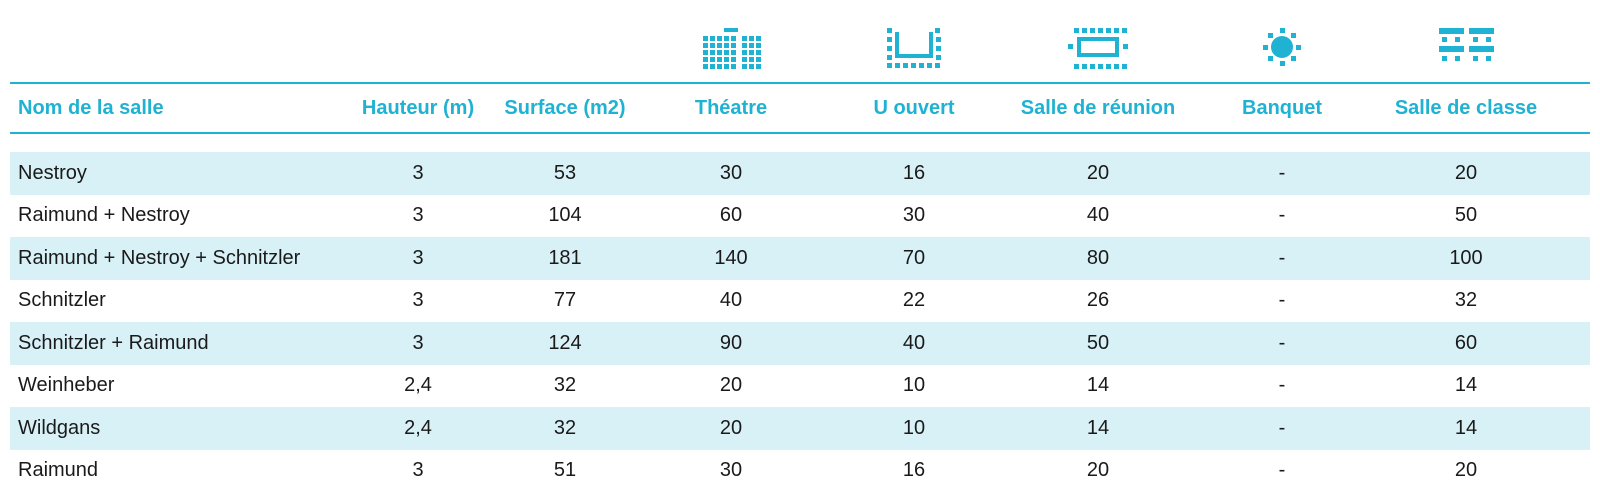 Image resolution: width=1600 pixels, height=493 pixels. What do you see at coordinates (914, 215) in the screenshot?
I see `cell-u-ouvert: 30` at bounding box center [914, 215].